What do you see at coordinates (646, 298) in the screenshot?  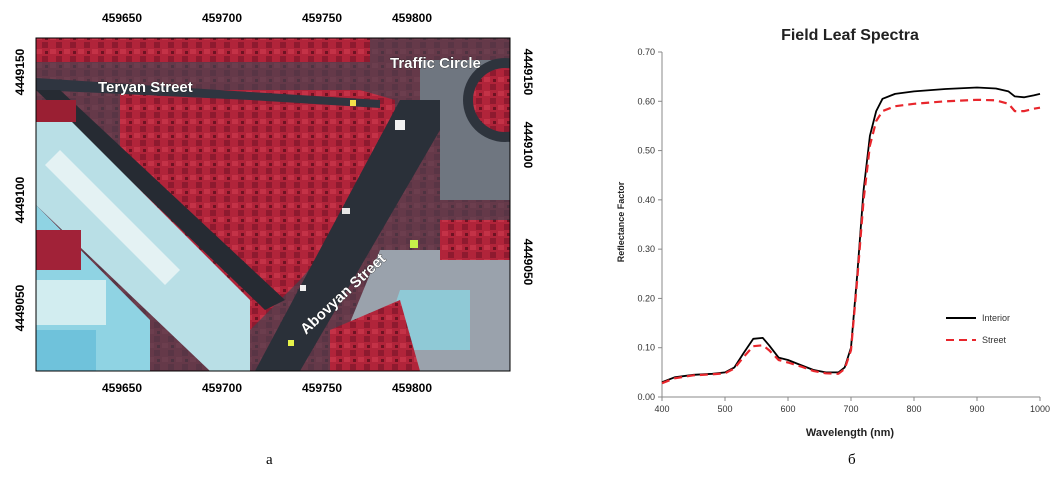 I see `y-tick-label: 0.20` at bounding box center [646, 298].